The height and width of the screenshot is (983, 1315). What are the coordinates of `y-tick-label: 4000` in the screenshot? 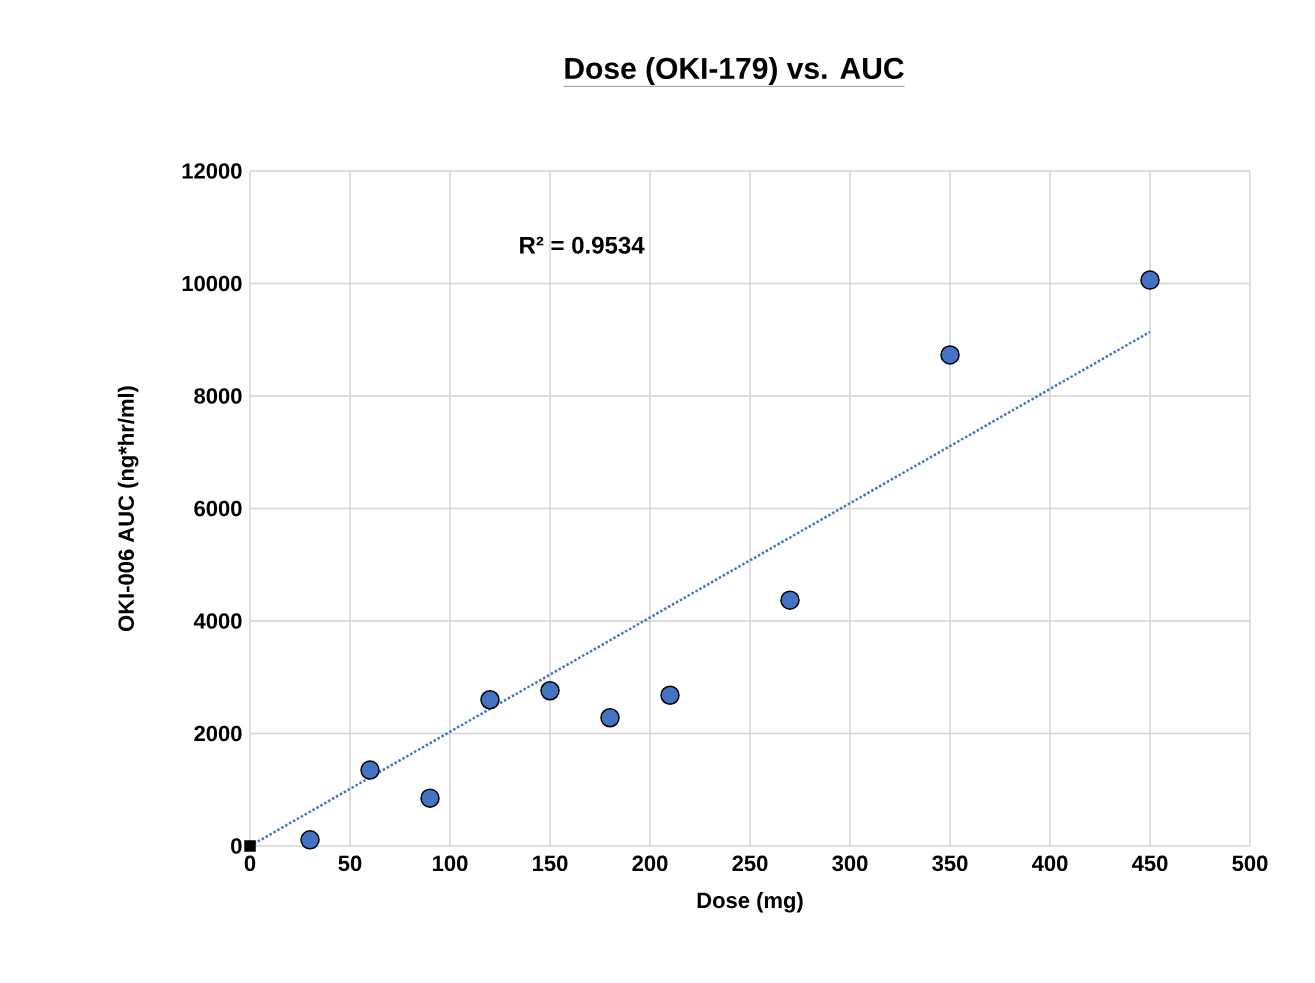 It's located at (217, 621).